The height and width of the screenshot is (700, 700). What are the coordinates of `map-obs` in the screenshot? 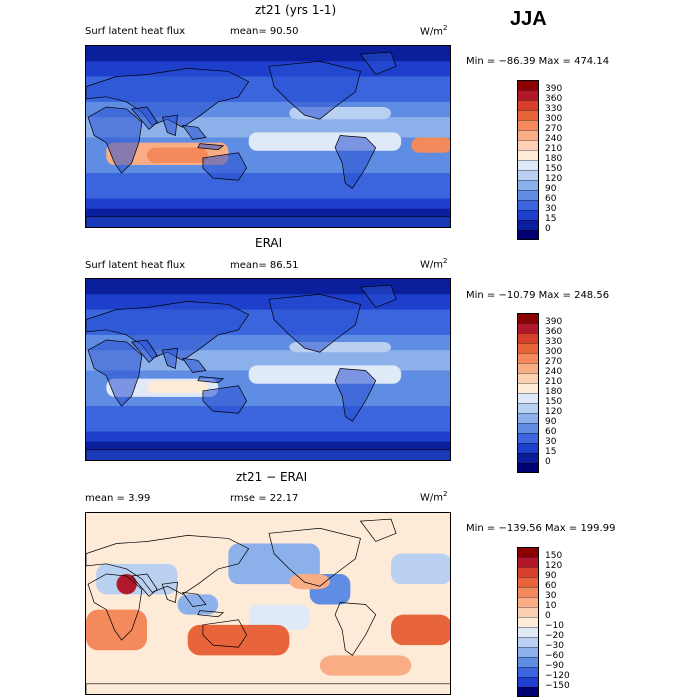 It's located at (268, 369).